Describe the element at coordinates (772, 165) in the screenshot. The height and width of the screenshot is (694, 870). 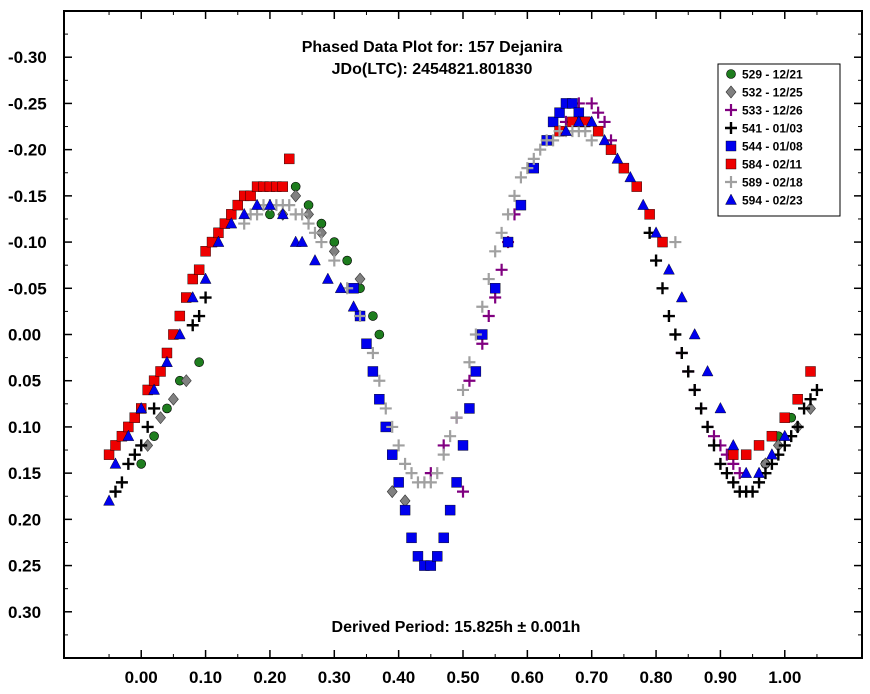
I see `legend-label: 584 - 02/11` at that location.